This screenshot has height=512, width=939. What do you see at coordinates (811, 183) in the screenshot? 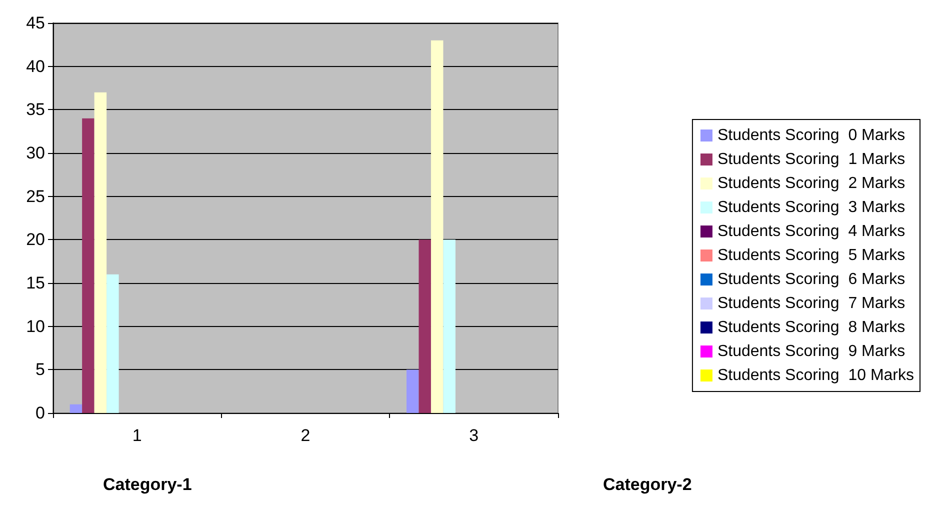
I see `legend-label: Students Scoring 2 Marks` at bounding box center [811, 183].